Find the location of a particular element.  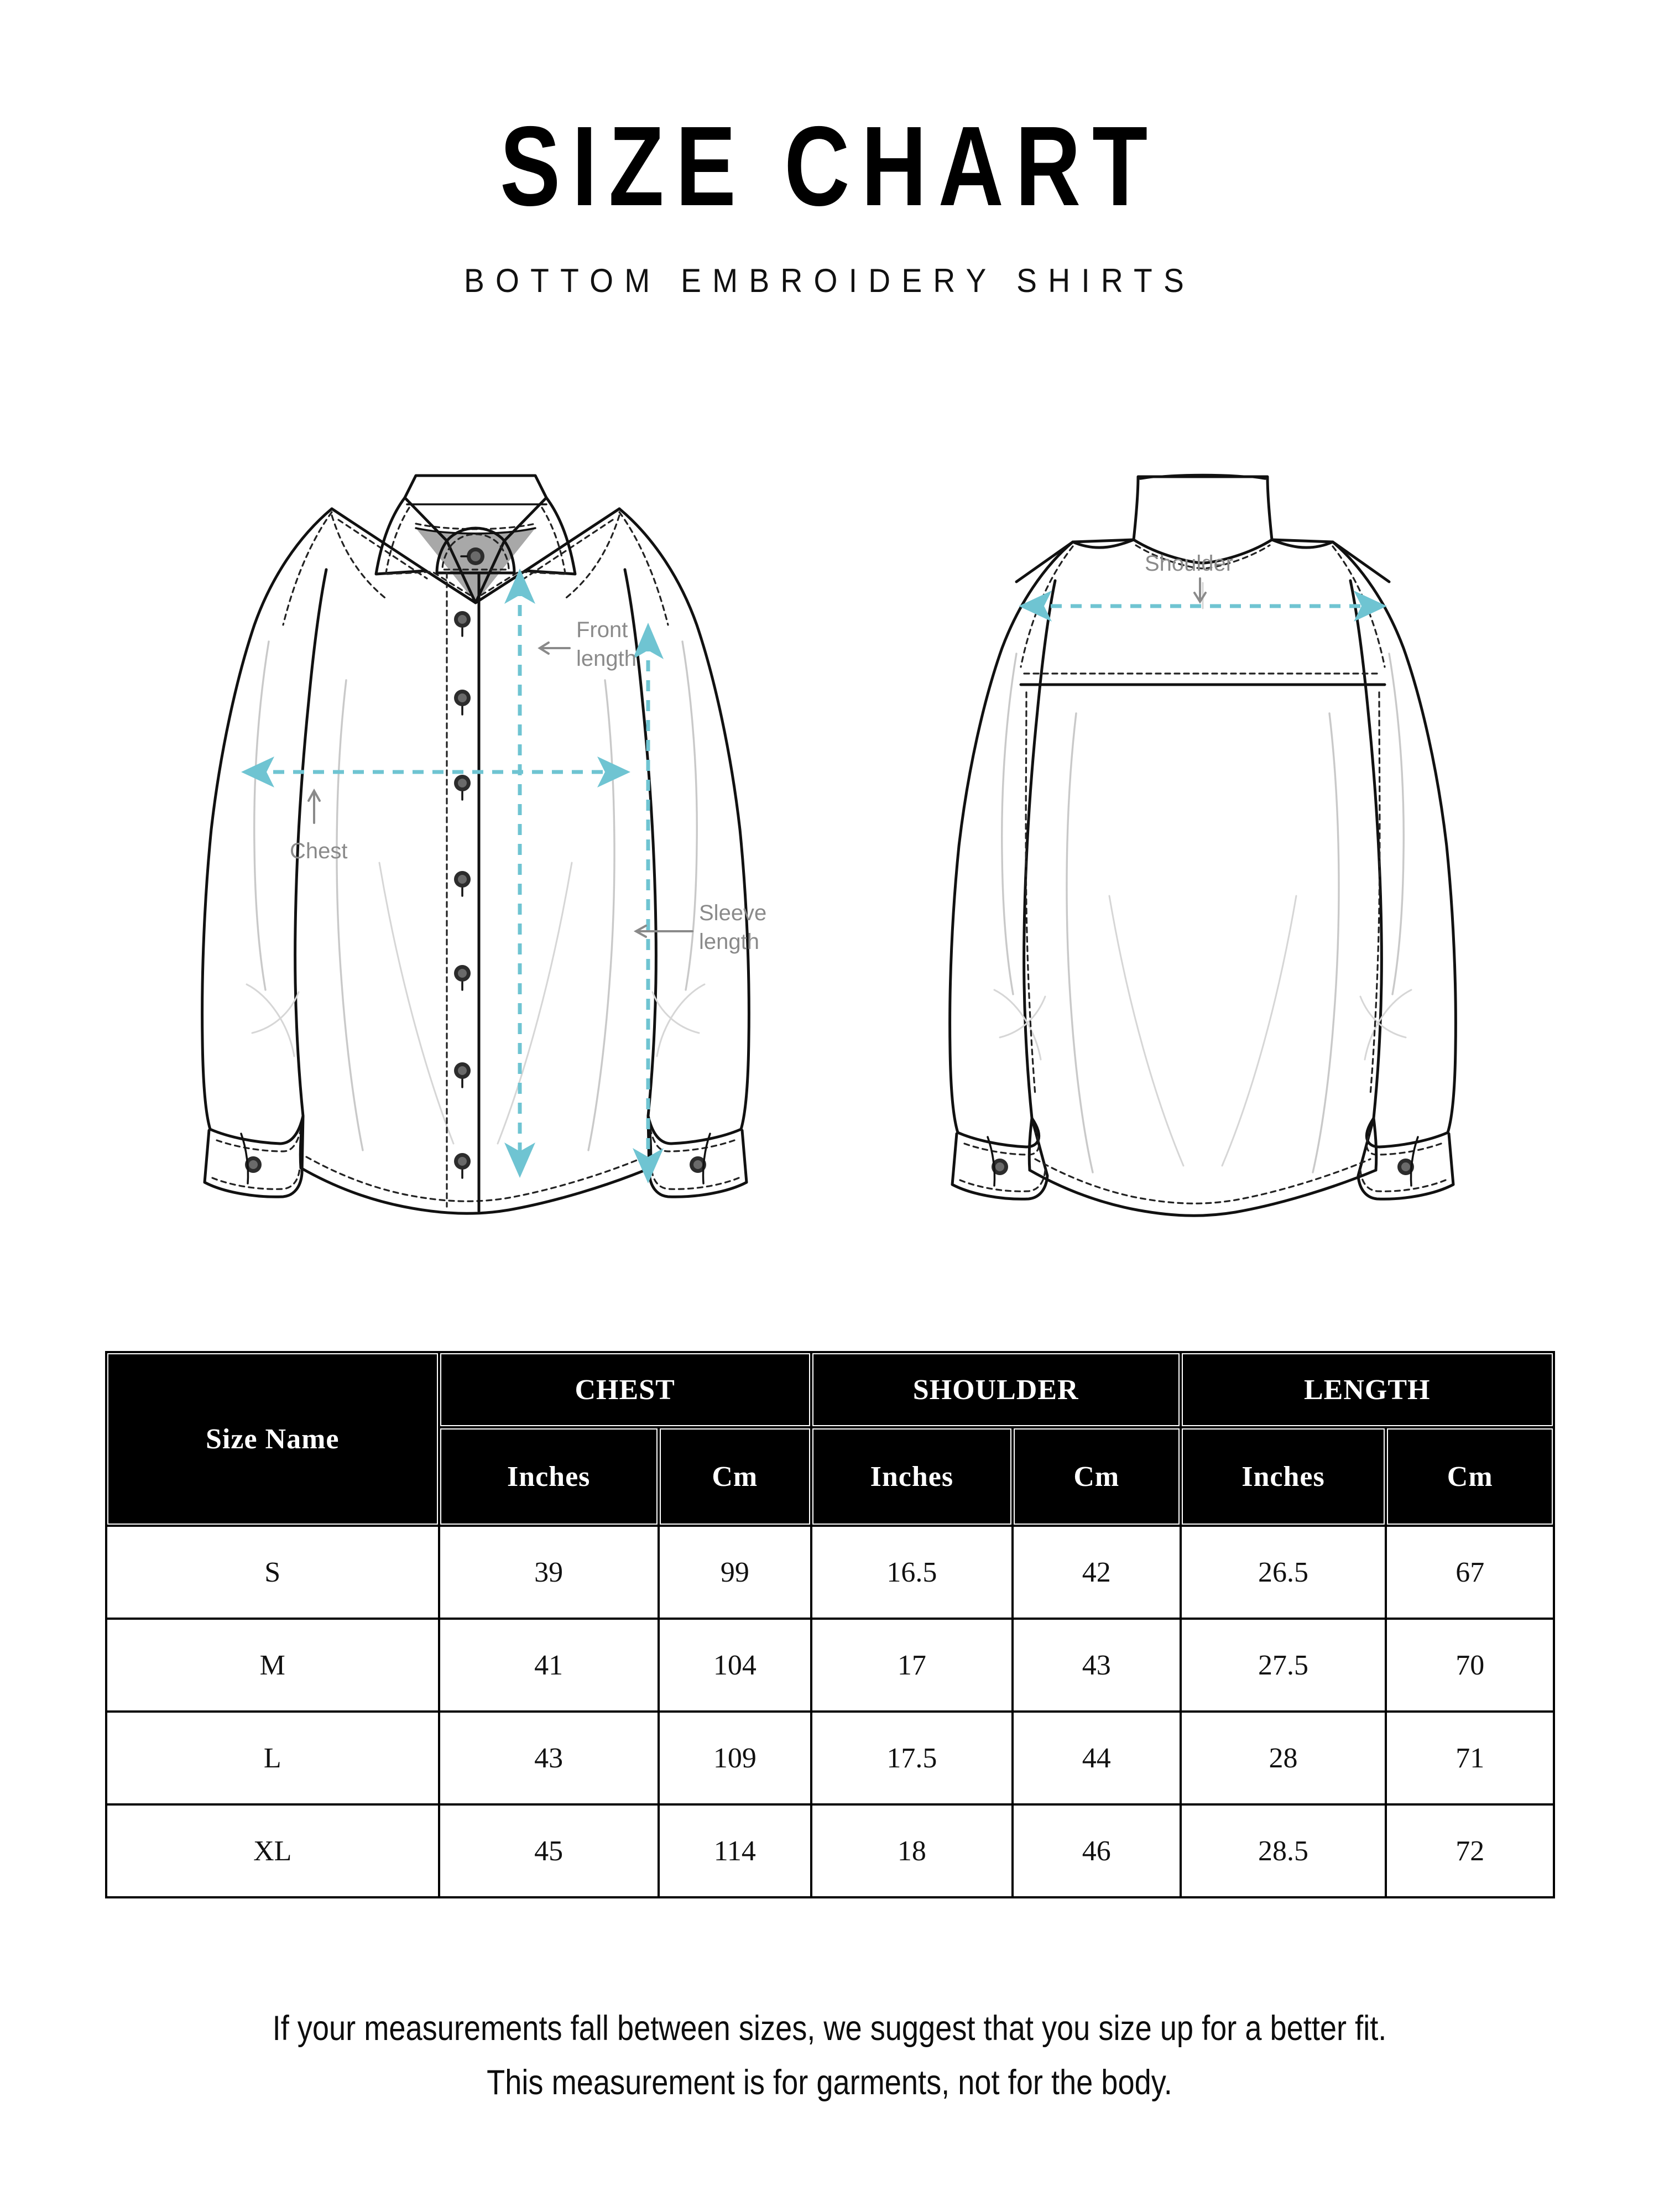

cell-length-in: 28 is located at coordinates (1283, 1758).